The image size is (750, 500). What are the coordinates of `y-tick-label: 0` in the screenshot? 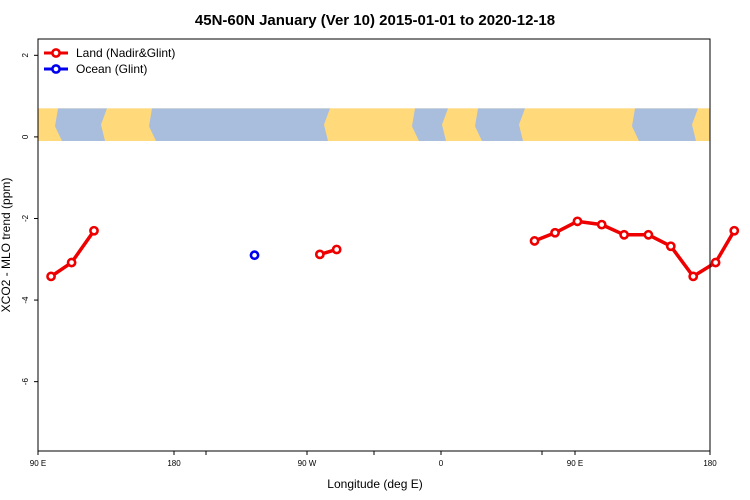 It's located at (25, 136).